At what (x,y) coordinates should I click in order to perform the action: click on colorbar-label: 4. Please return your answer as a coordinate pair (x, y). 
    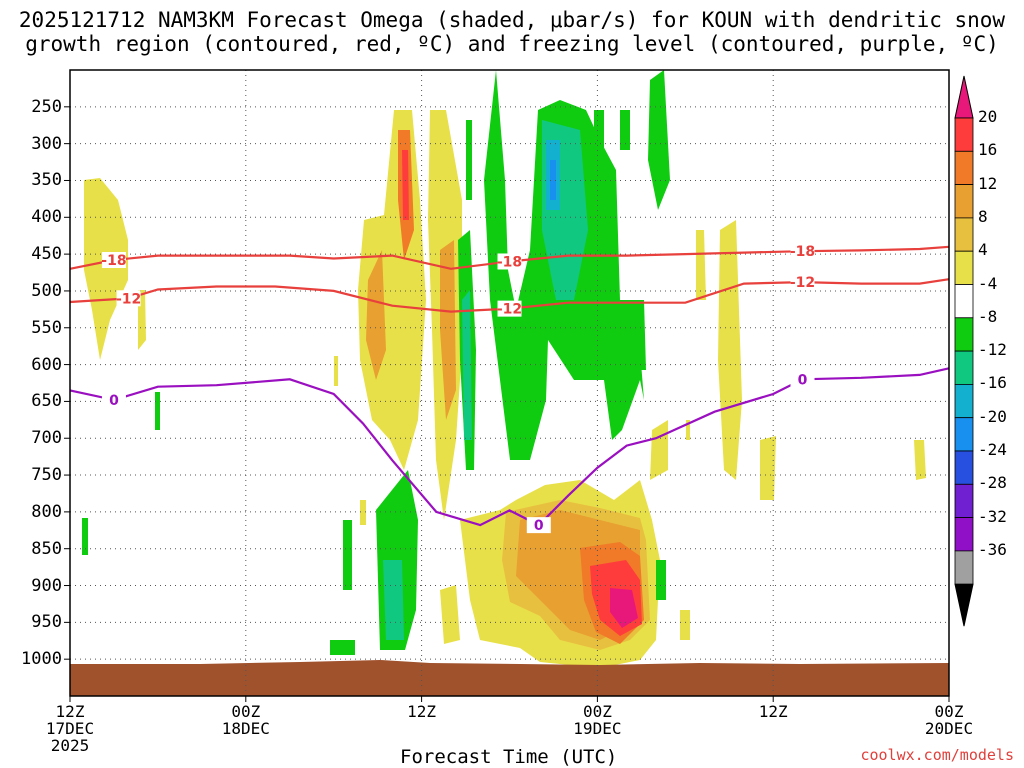
    Looking at the image, I should click on (983, 250).